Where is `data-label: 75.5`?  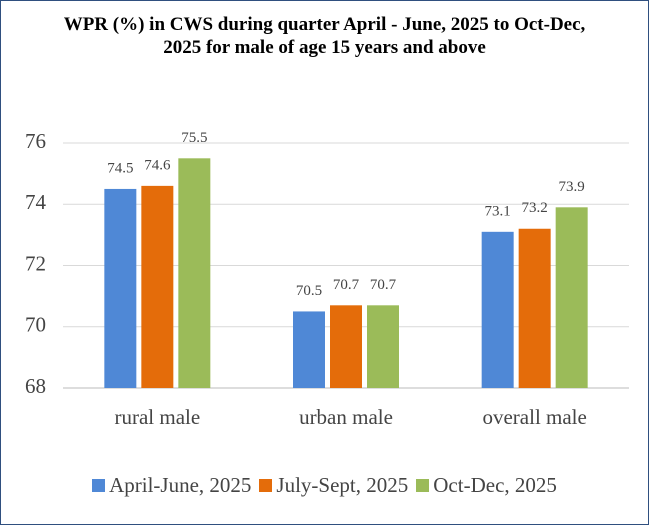
data-label: 75.5 is located at coordinates (194, 138).